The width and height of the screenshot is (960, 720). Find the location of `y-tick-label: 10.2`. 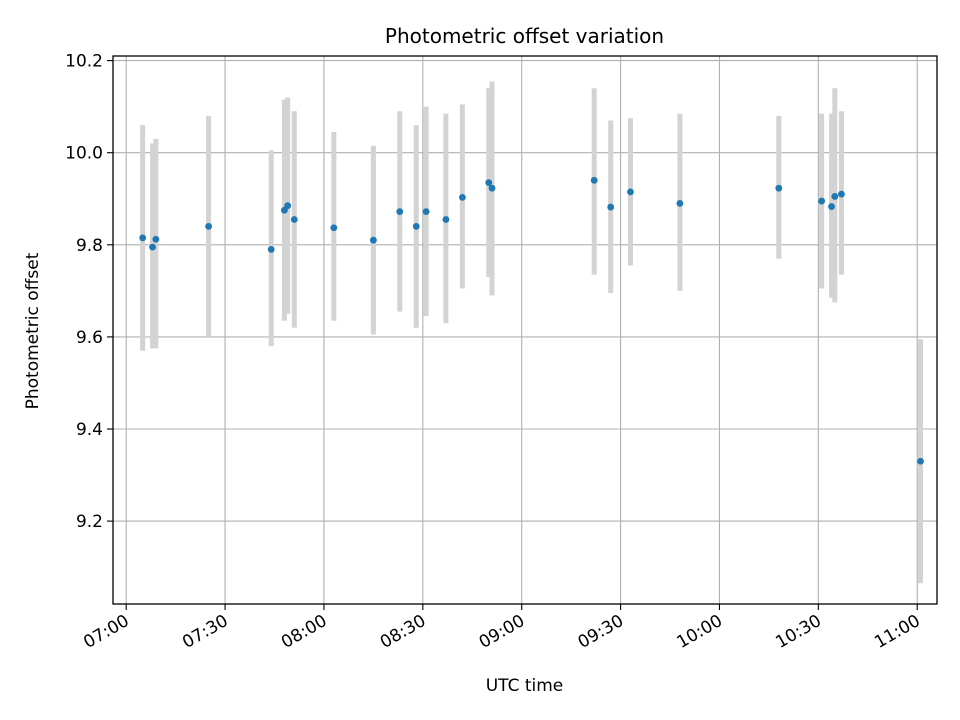

y-tick-label: 10.2 is located at coordinates (84, 62).